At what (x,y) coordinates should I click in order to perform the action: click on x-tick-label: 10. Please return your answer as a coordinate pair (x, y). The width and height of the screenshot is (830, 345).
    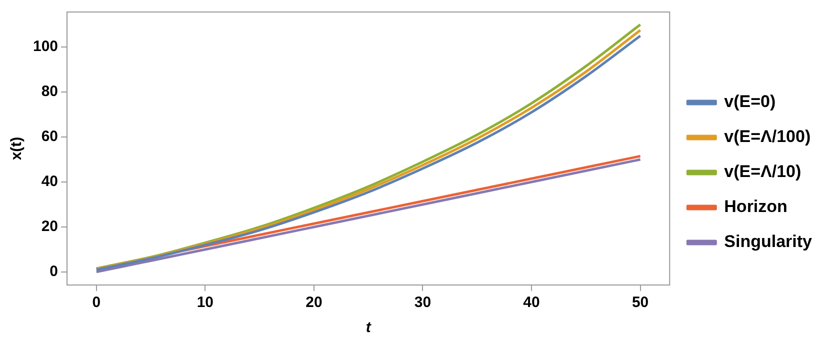
    Looking at the image, I should click on (205, 303).